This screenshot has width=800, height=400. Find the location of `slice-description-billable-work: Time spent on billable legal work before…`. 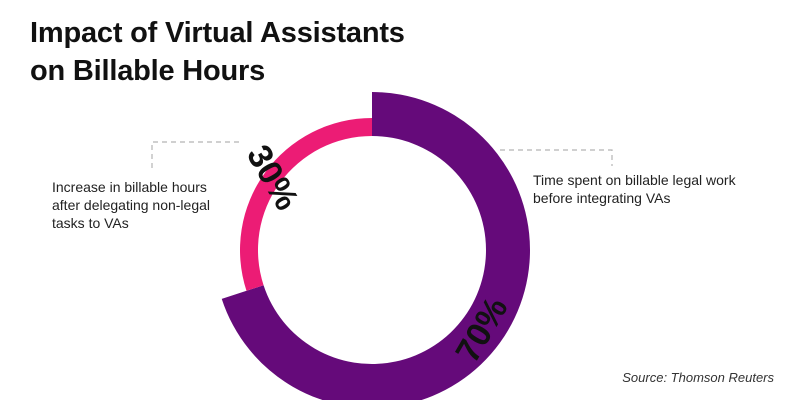

slice-description-billable-work: Time spent on billable legal work before… is located at coordinates (648, 189).